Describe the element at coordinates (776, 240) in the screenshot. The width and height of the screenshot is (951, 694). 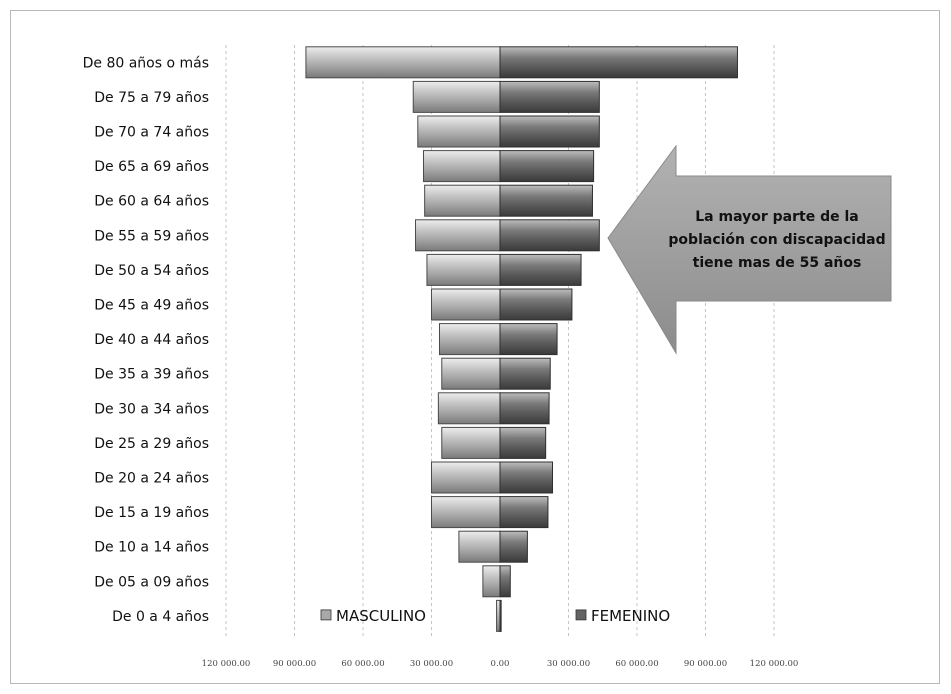
I see `callout-text-line: población con discapacidad` at that location.